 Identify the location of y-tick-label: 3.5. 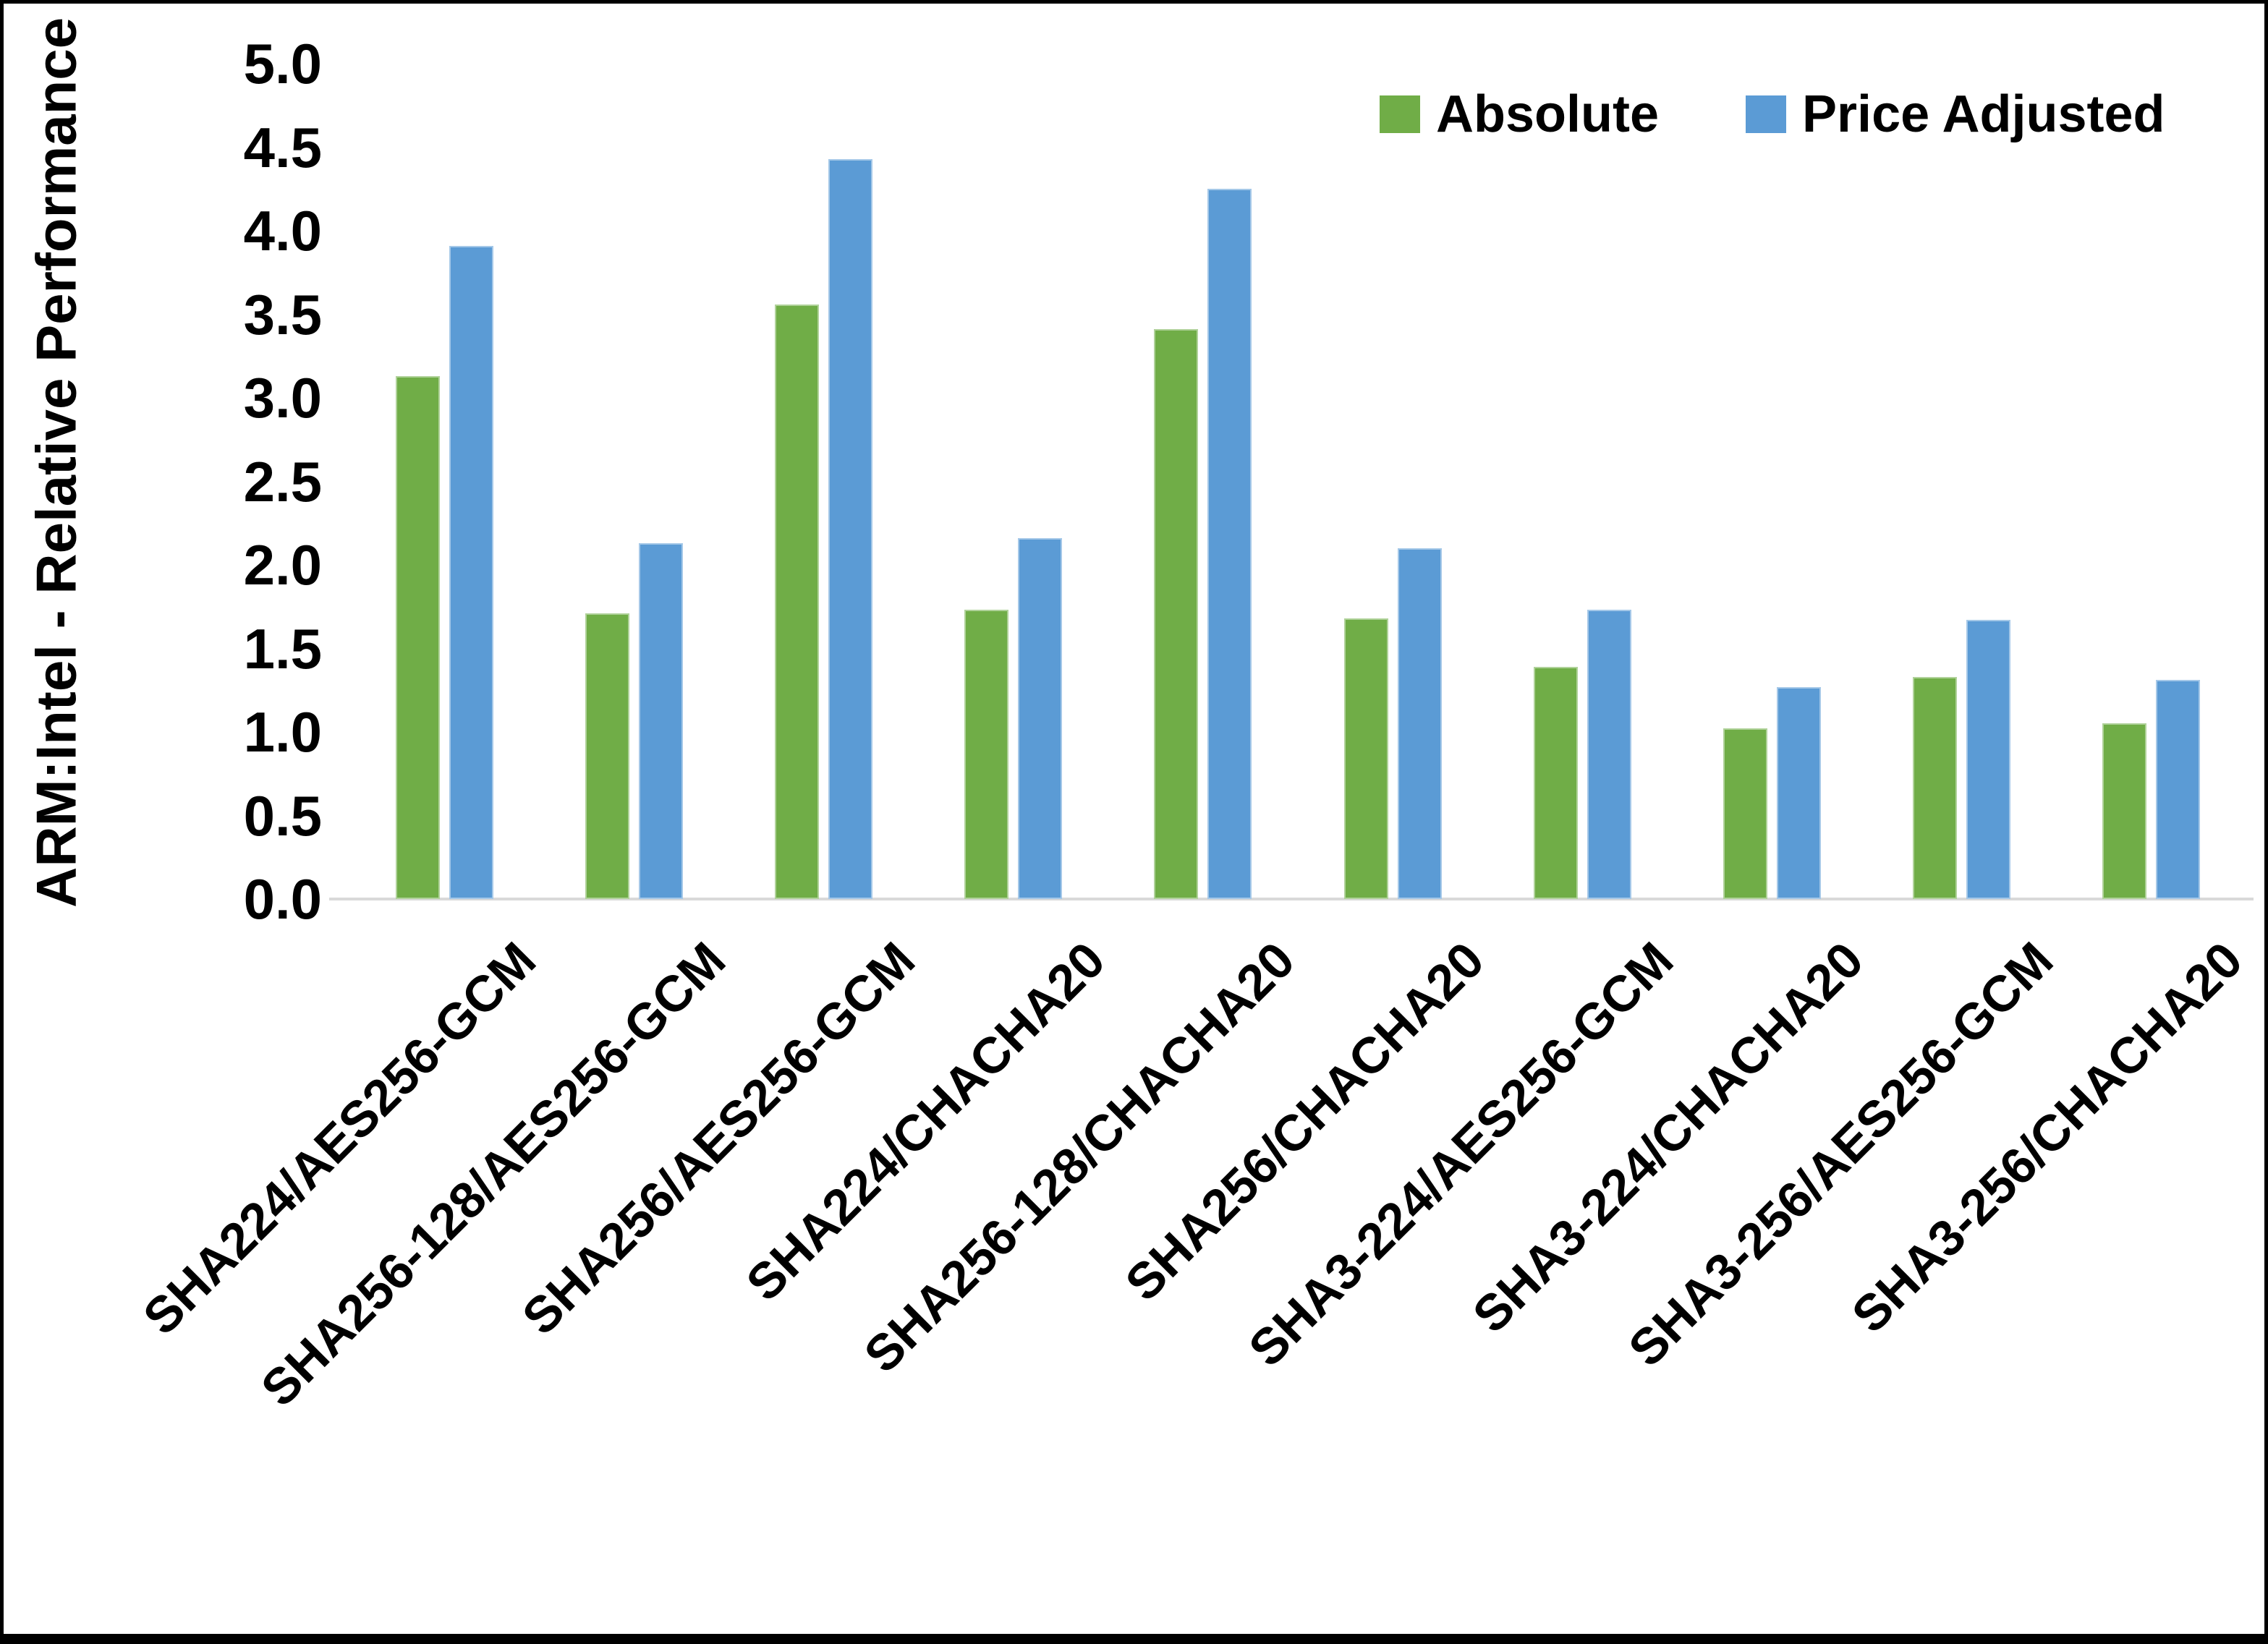
(282, 314).